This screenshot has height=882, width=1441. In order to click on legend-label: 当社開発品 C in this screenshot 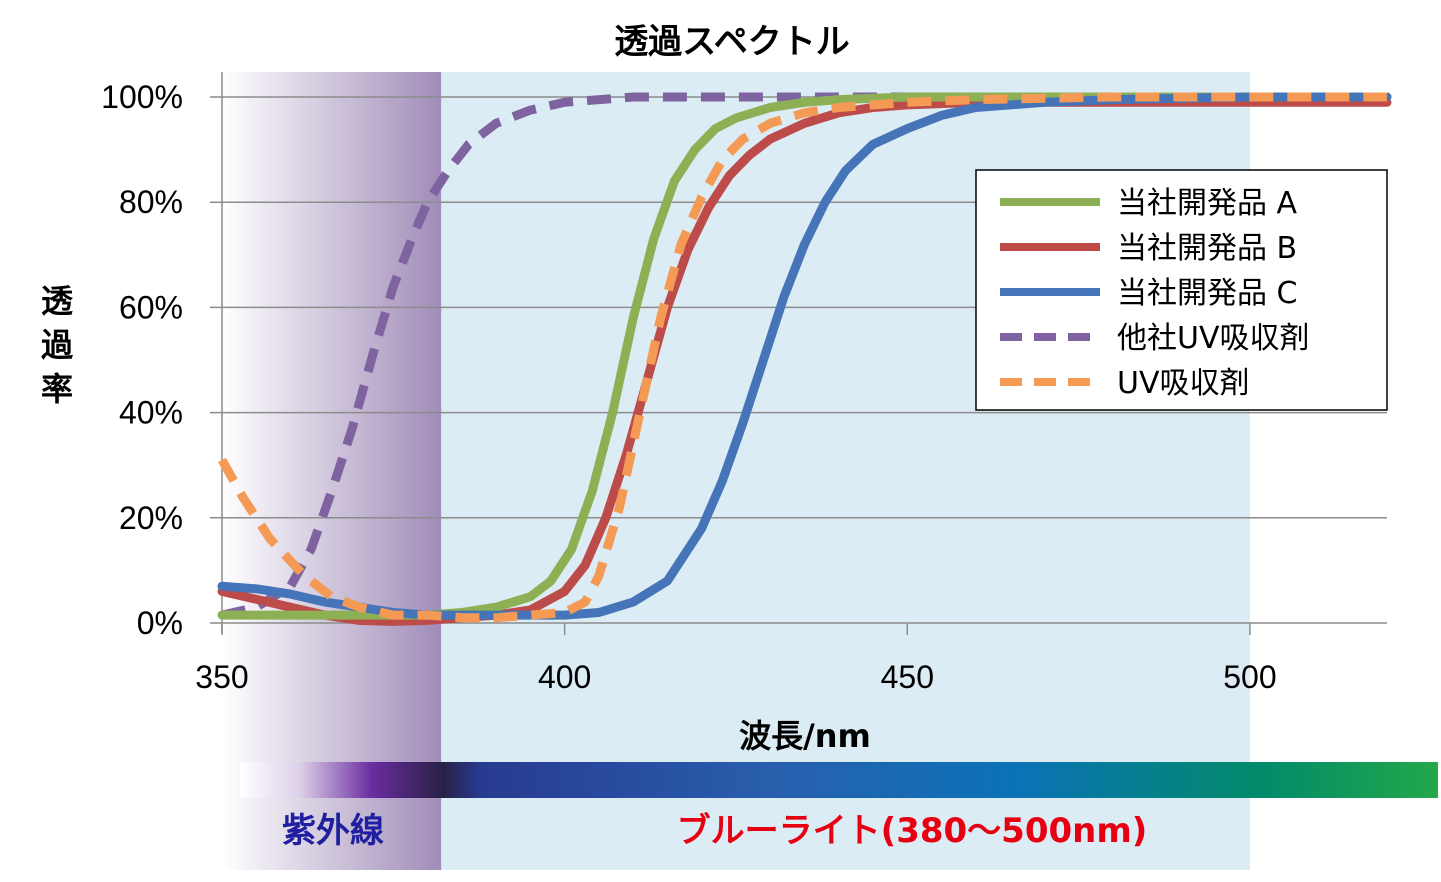, I will do `click(1207, 293)`.